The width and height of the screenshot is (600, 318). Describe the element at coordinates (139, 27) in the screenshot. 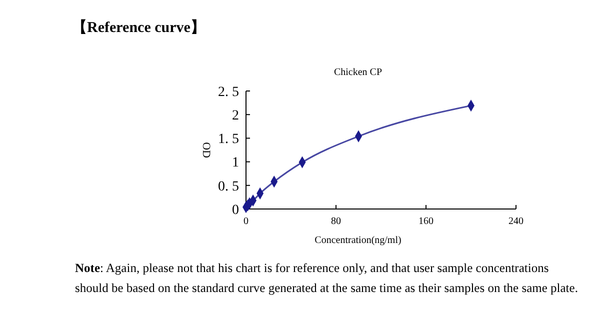

I see `text: 【Reference curve】` at that location.